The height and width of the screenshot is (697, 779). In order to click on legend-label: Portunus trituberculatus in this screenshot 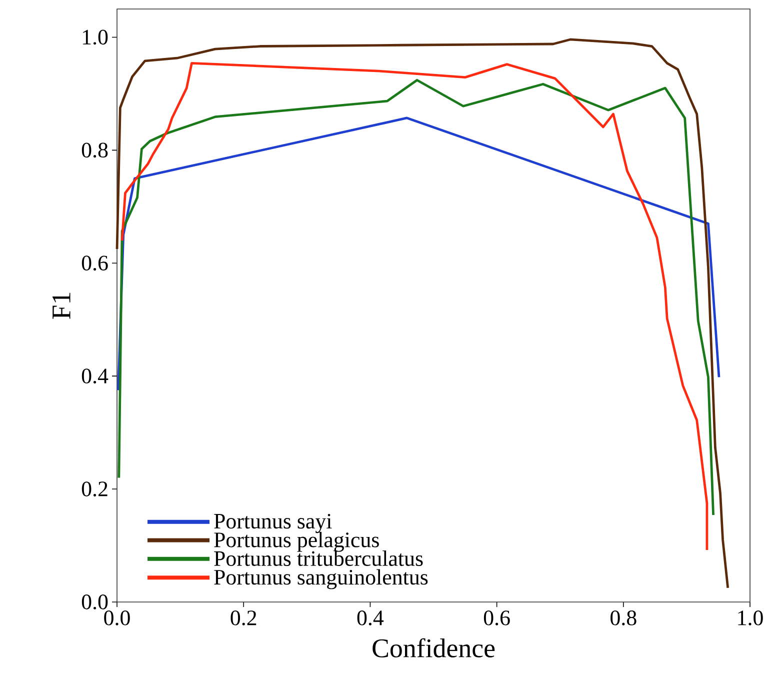, I will do `click(318, 558)`.